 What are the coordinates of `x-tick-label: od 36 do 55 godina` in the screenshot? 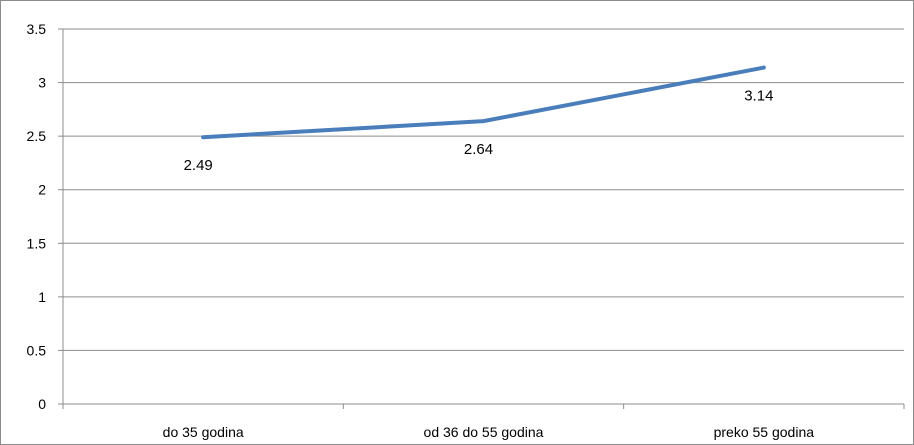 It's located at (484, 432).